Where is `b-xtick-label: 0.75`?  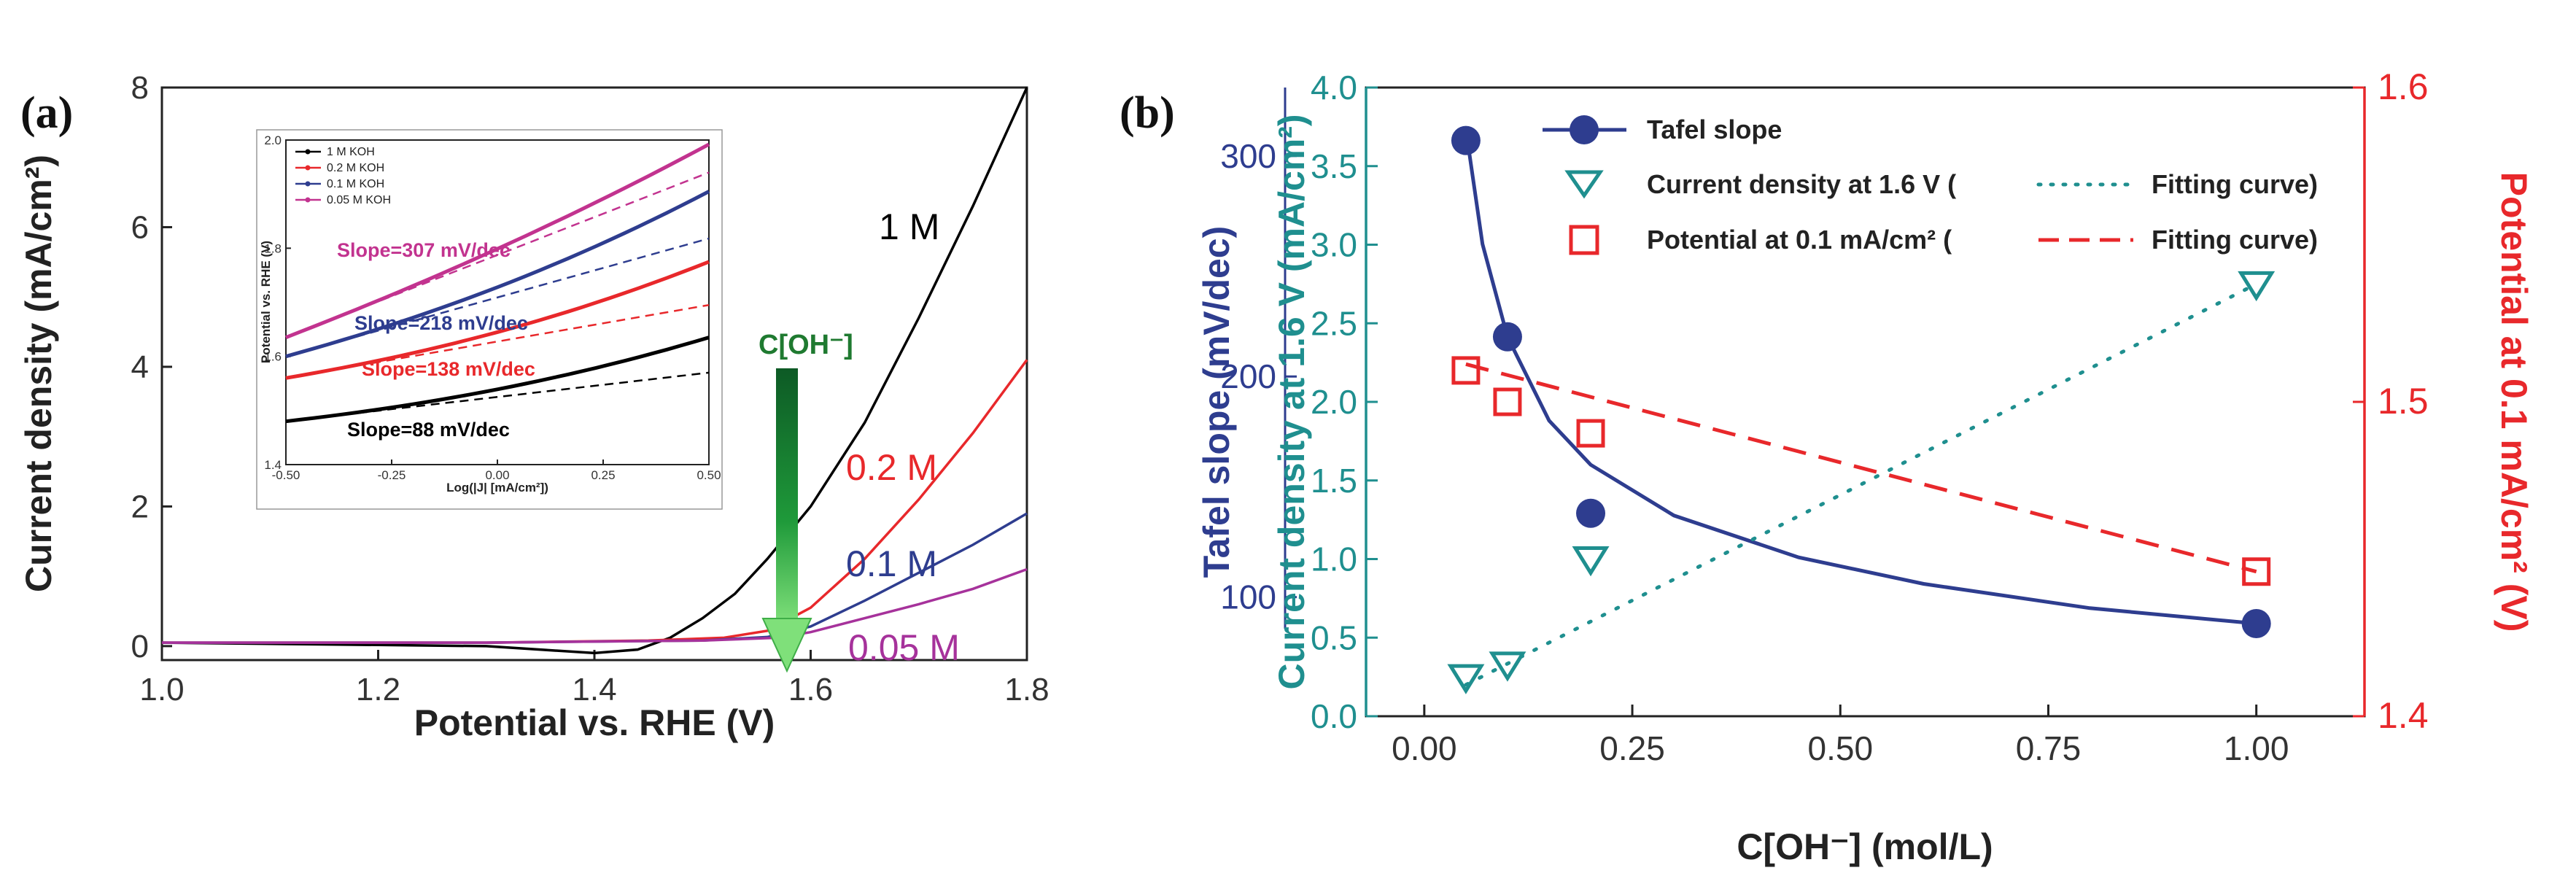 b-xtick-label: 0.75 is located at coordinates (2049, 748).